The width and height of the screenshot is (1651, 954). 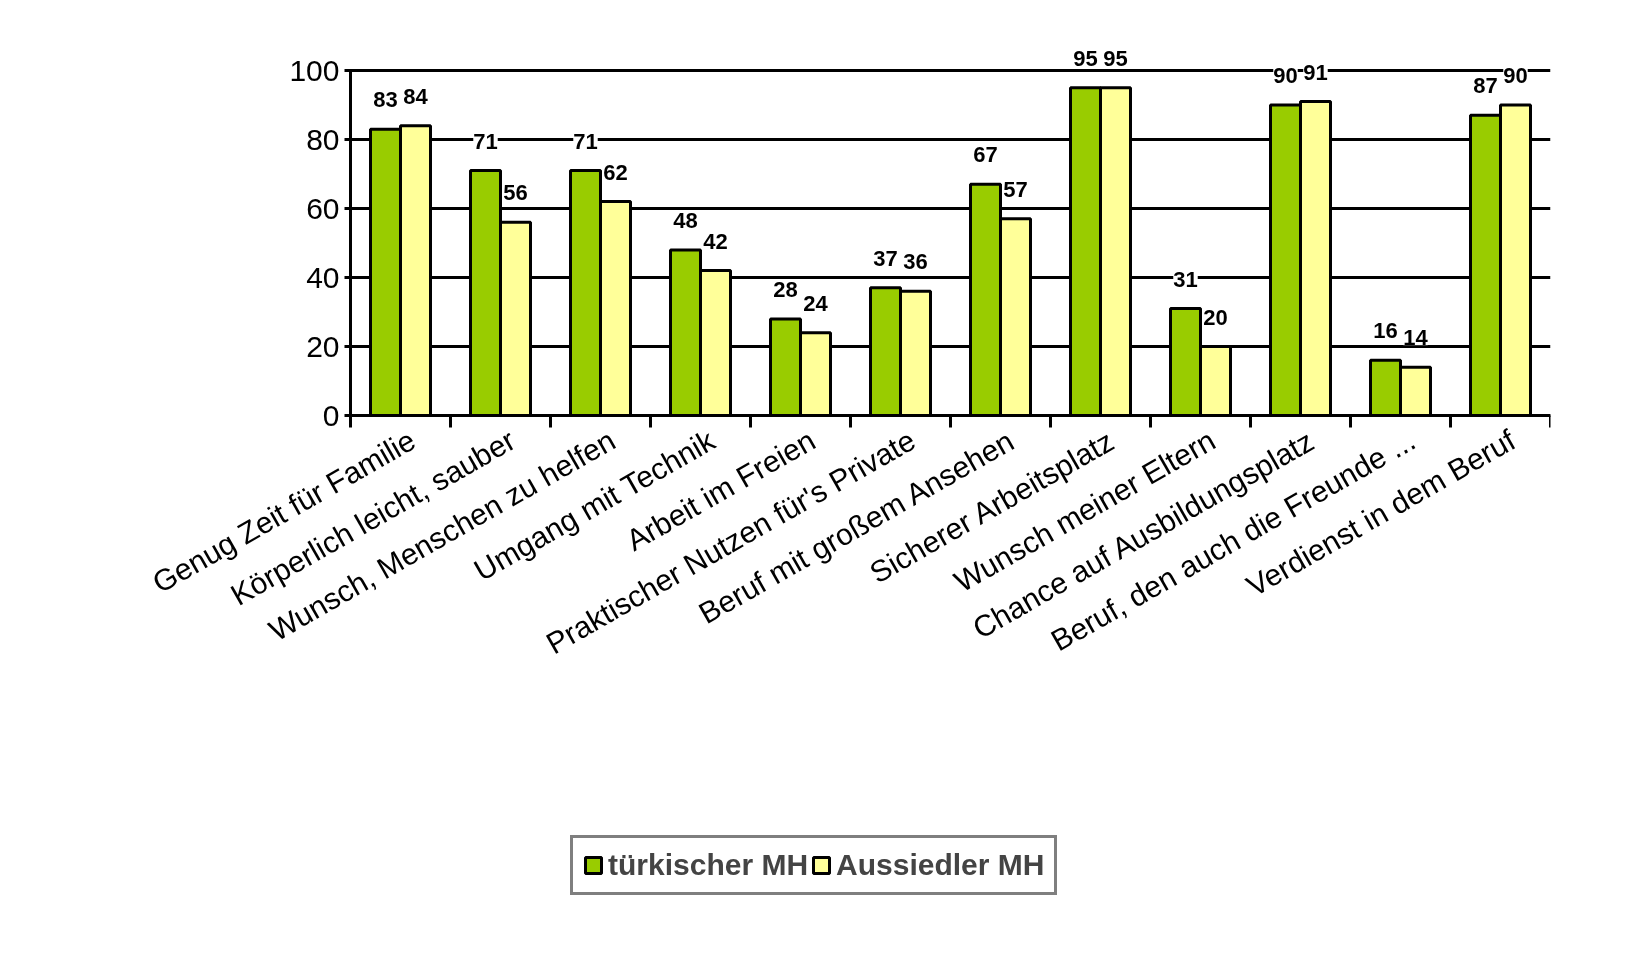 I want to click on y-tick-label: 100, so click(x=314, y=70).